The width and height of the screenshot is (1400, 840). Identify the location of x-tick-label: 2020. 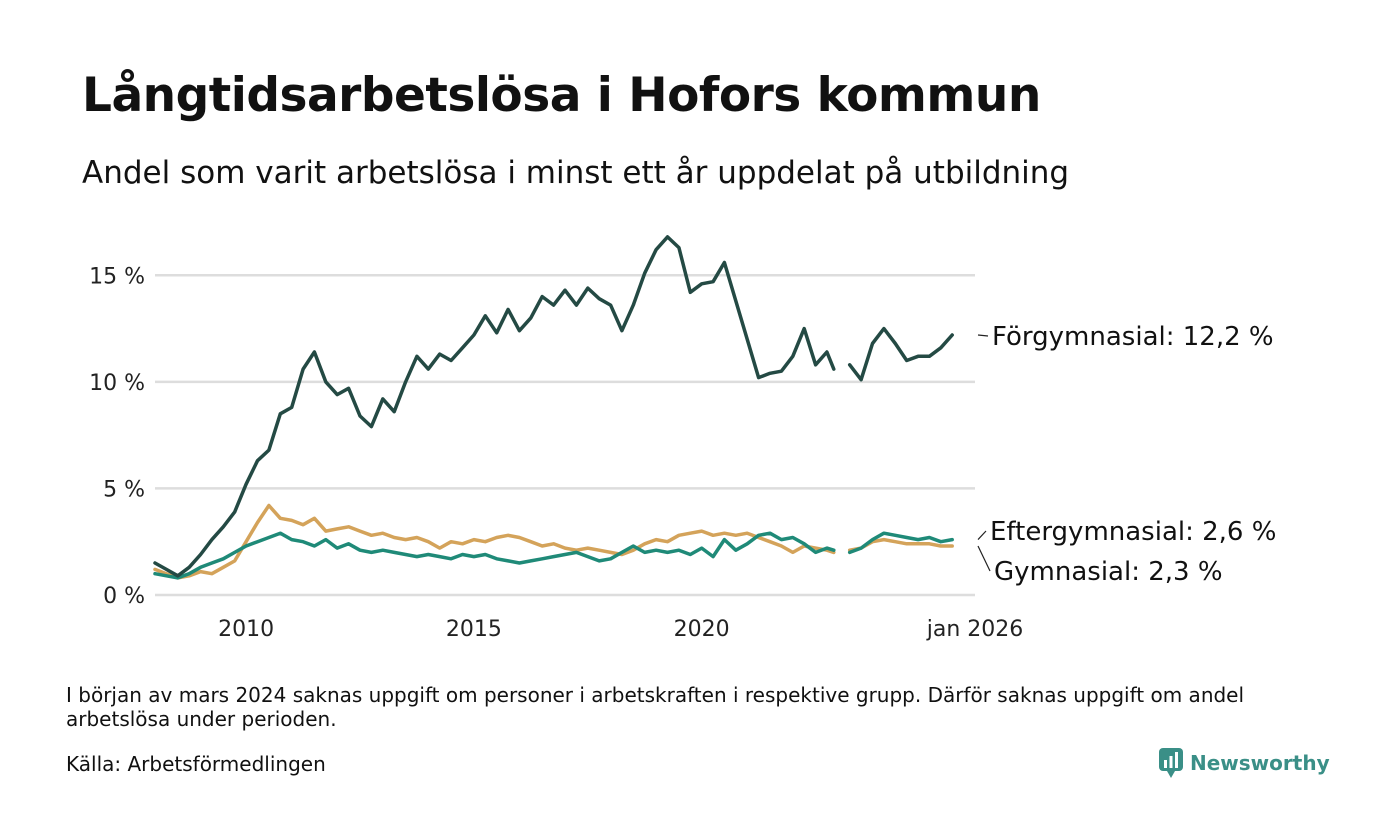
(702, 629).